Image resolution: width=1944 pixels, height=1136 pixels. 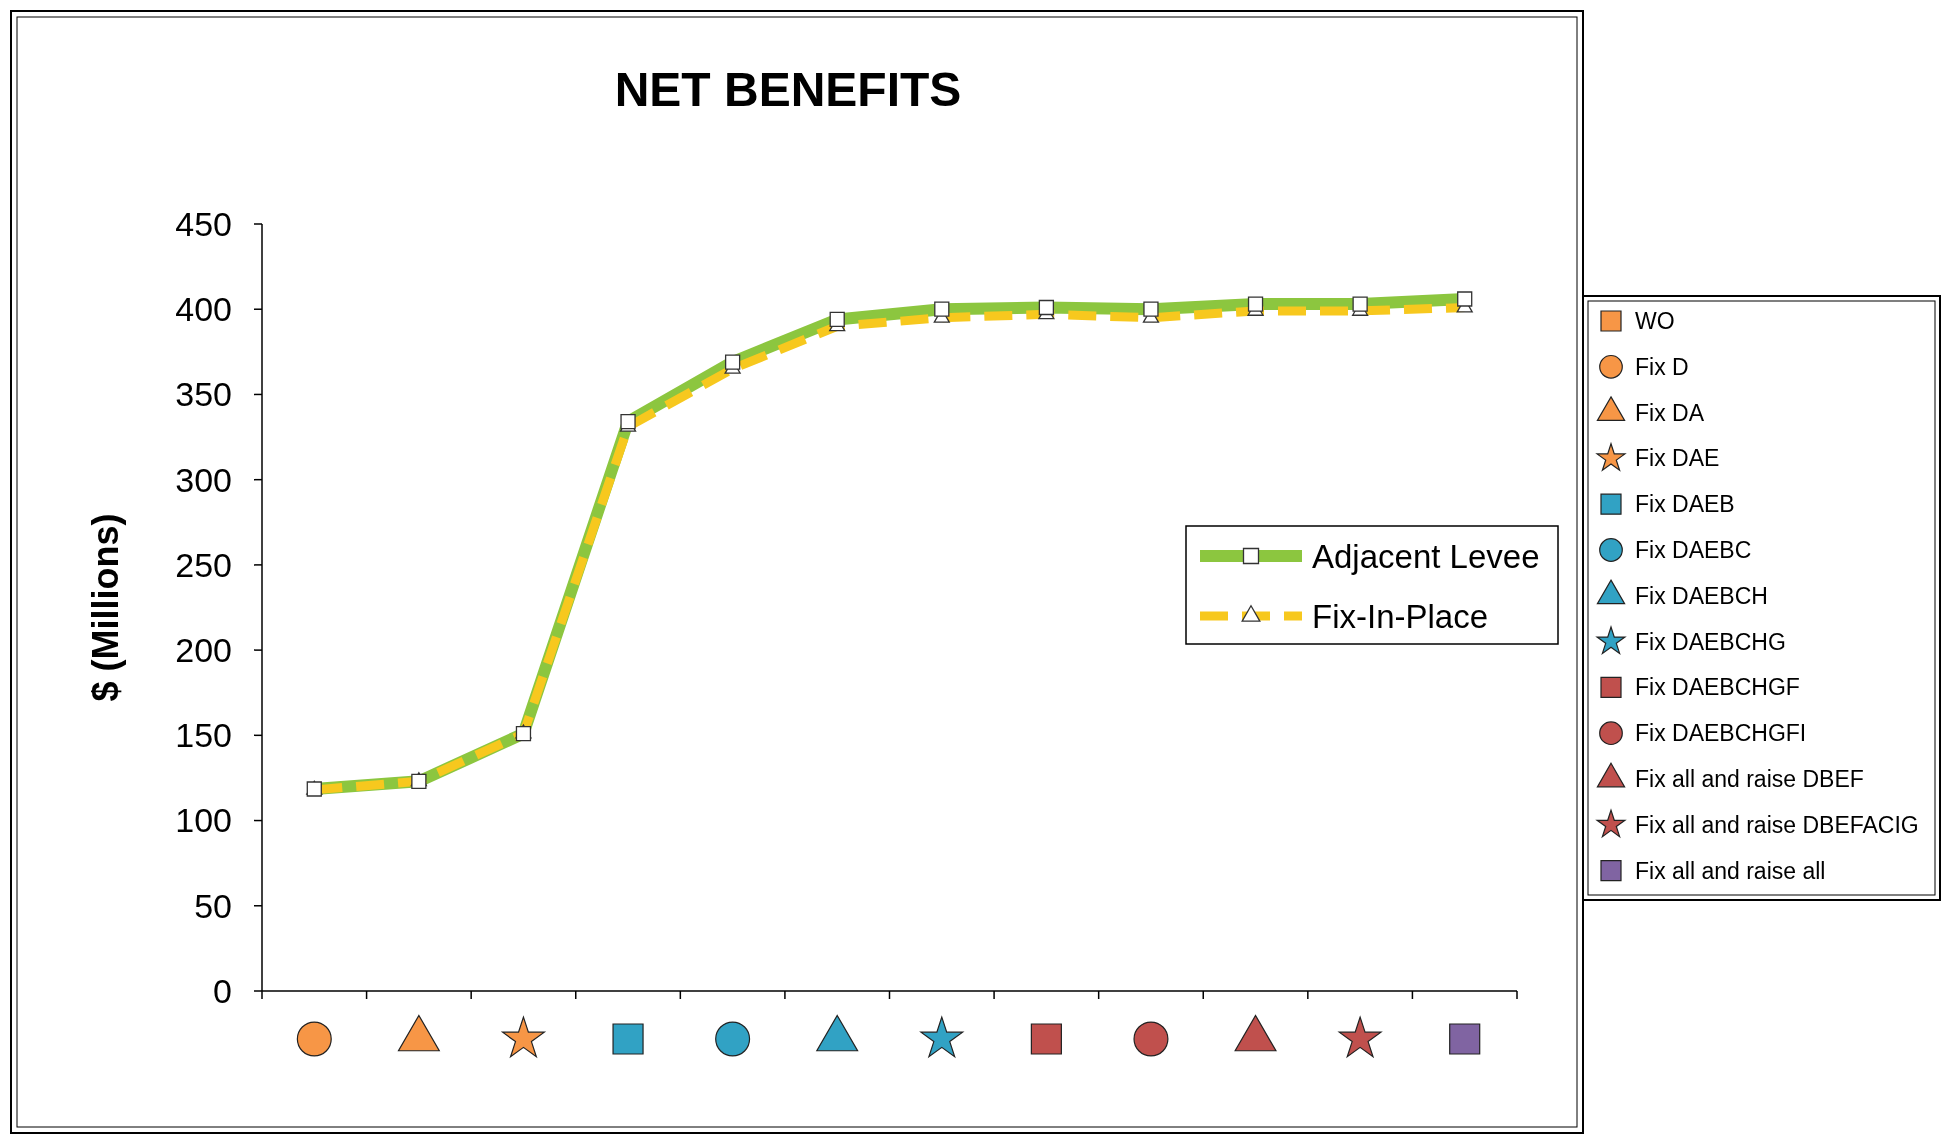 I want to click on text: Fix DAEBC, so click(x=1693, y=550).